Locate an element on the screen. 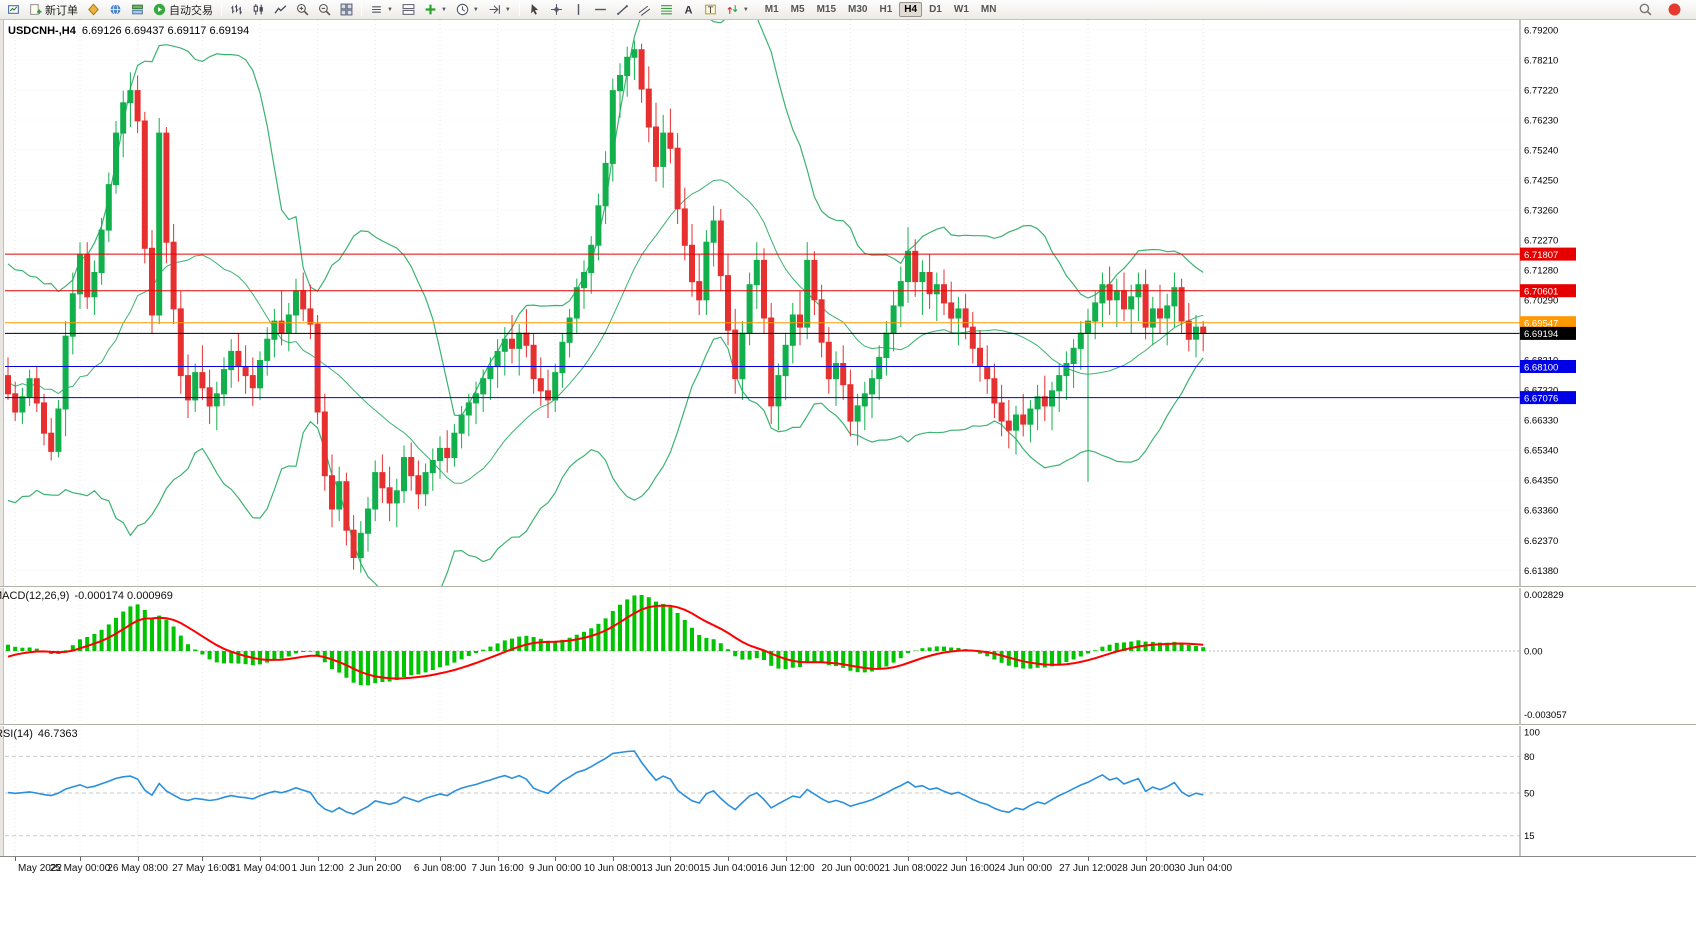 The height and width of the screenshot is (943, 1696). arrange-windows-icon is located at coordinates (408, 10).